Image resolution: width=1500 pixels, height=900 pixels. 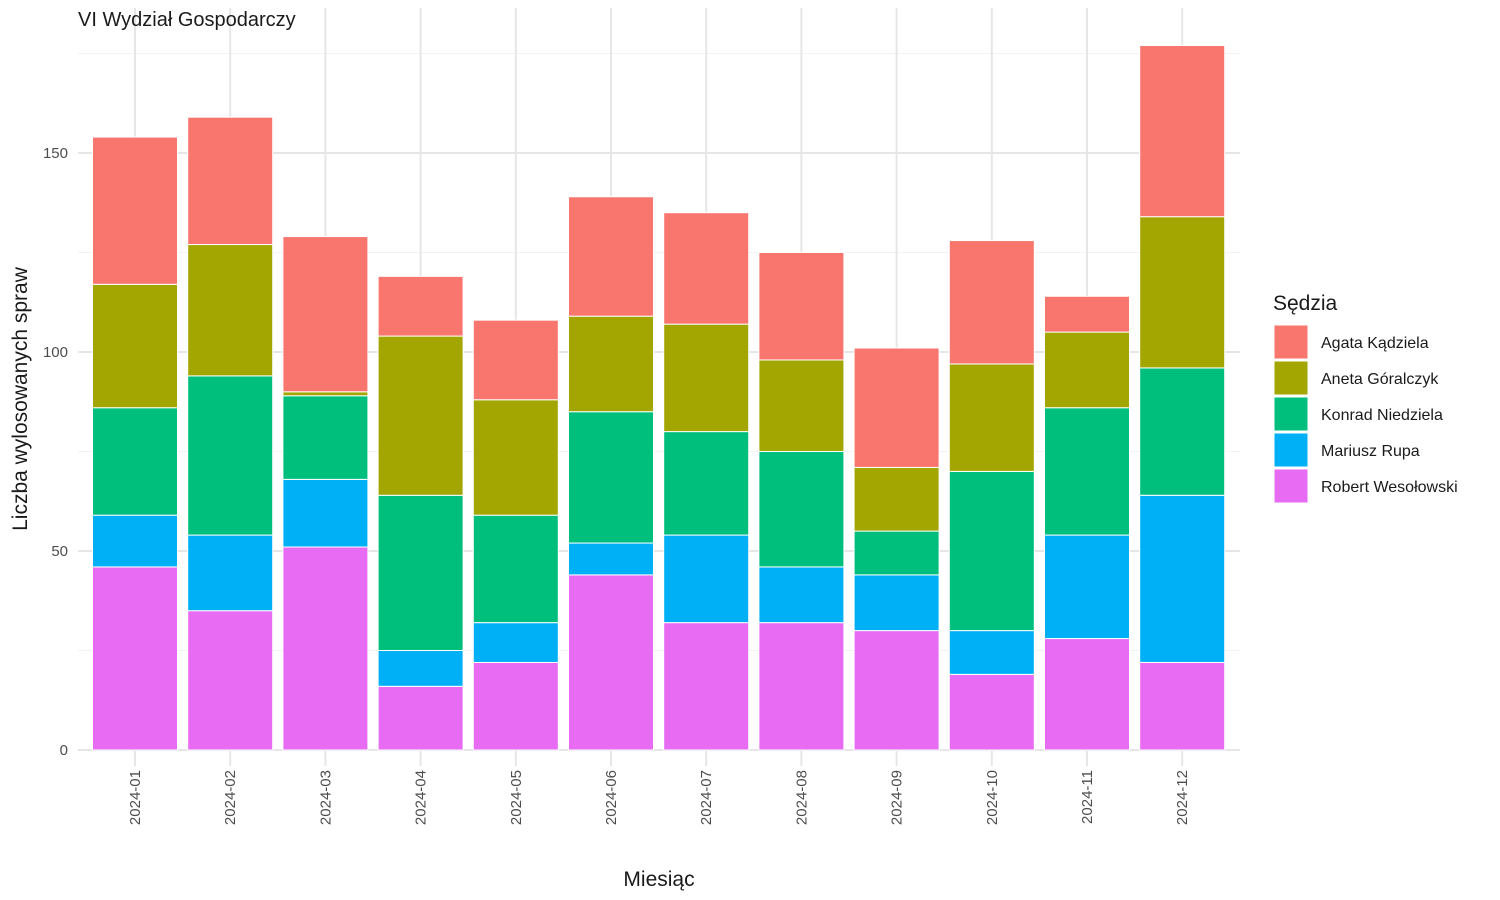 What do you see at coordinates (59, 551) in the screenshot?
I see `y-tick-label: 50` at bounding box center [59, 551].